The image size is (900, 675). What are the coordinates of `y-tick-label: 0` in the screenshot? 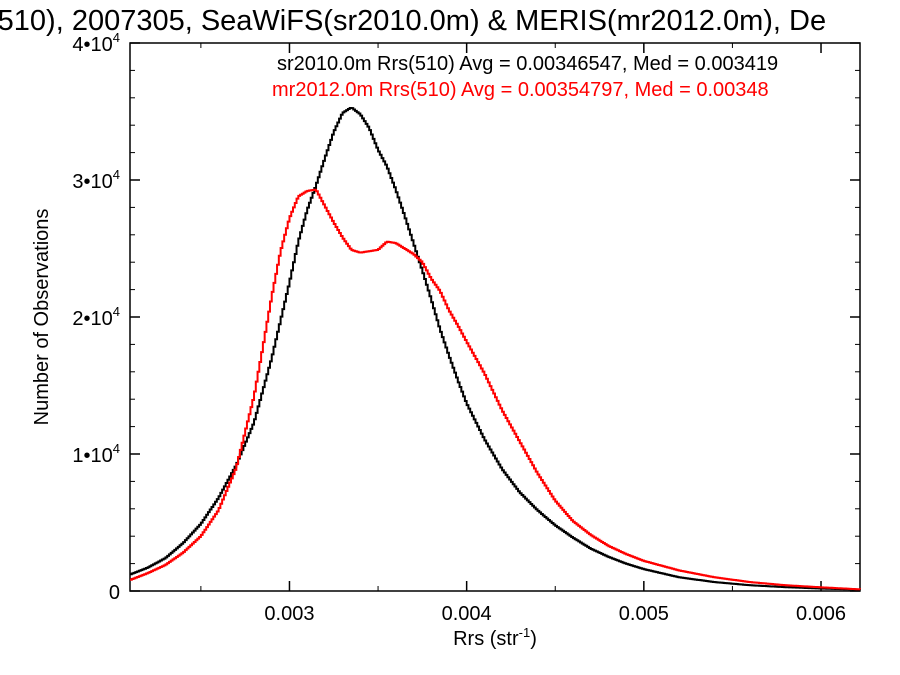 It's located at (114, 593).